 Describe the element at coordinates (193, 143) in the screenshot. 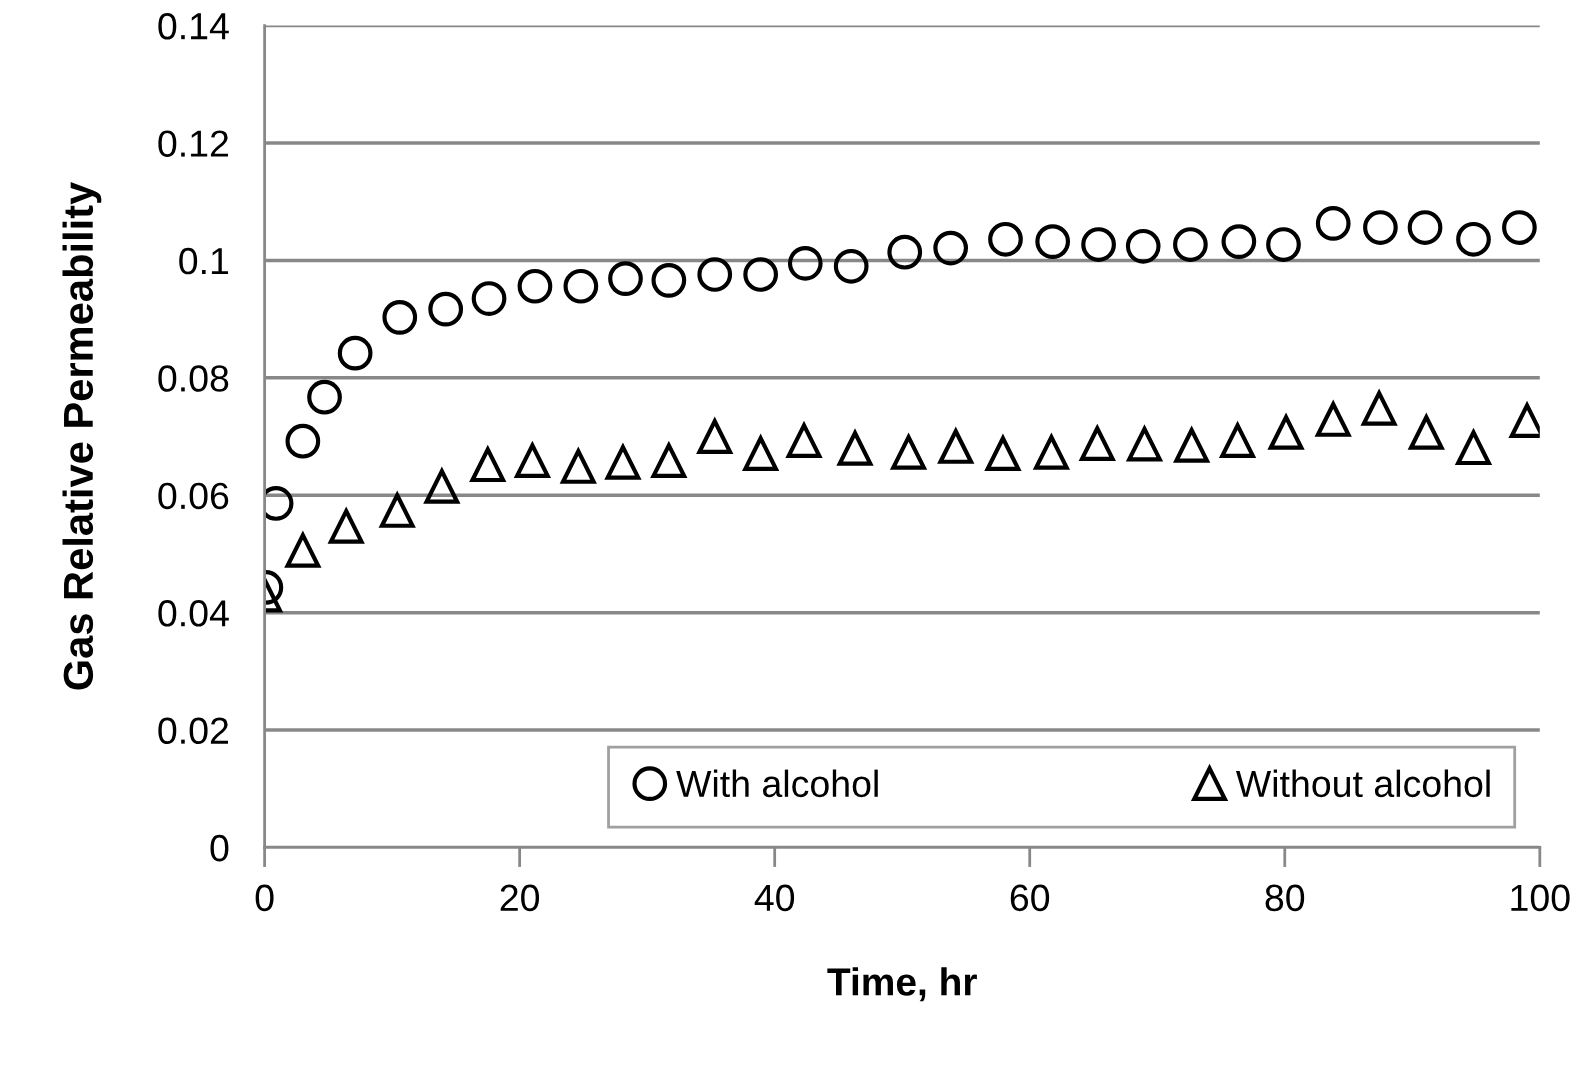

I see `y-tick-label: 0.12` at that location.